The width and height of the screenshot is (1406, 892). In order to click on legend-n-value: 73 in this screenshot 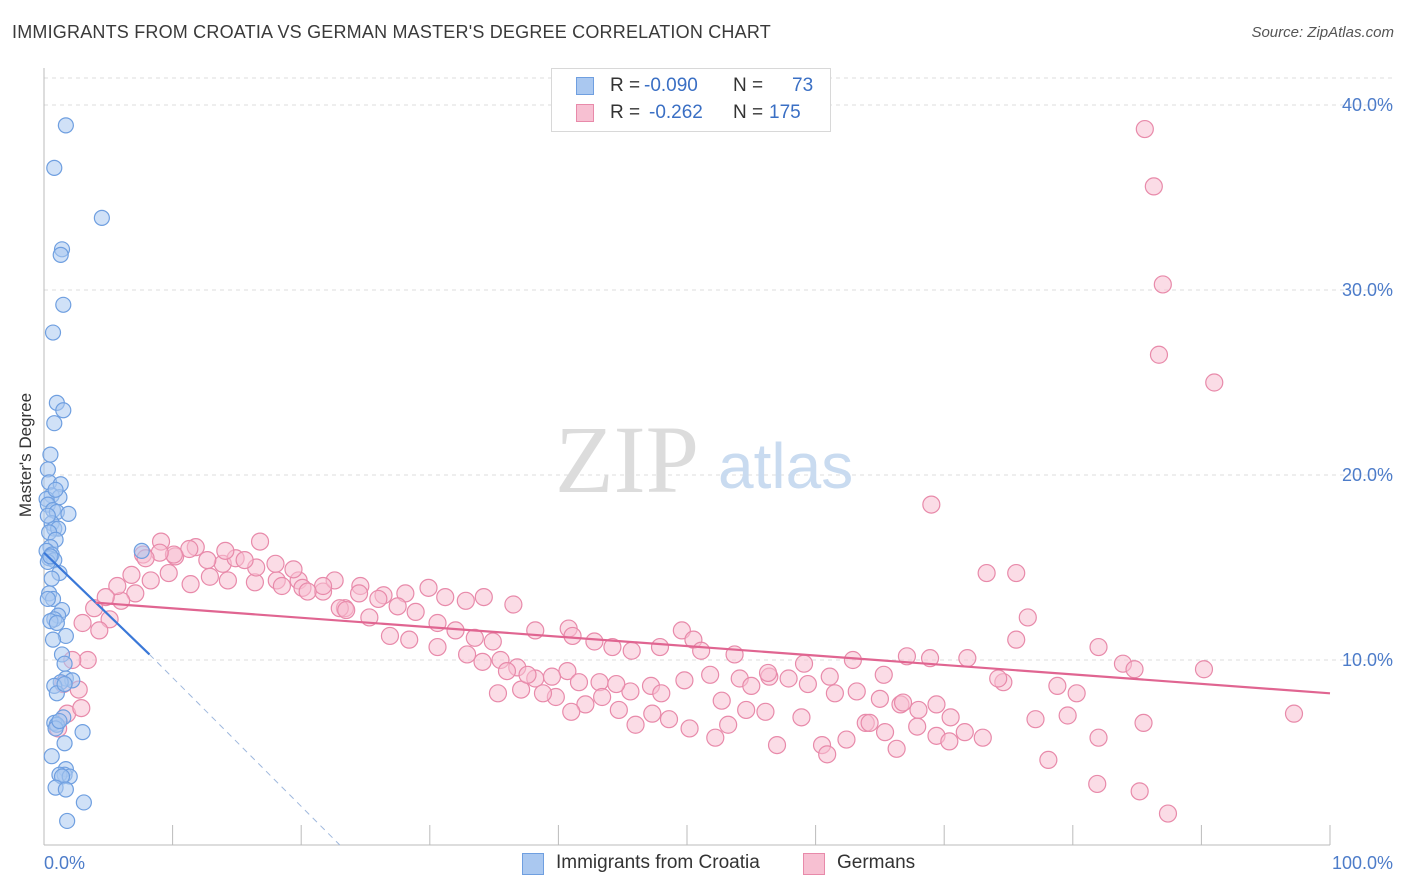, I will do `click(803, 85)`.